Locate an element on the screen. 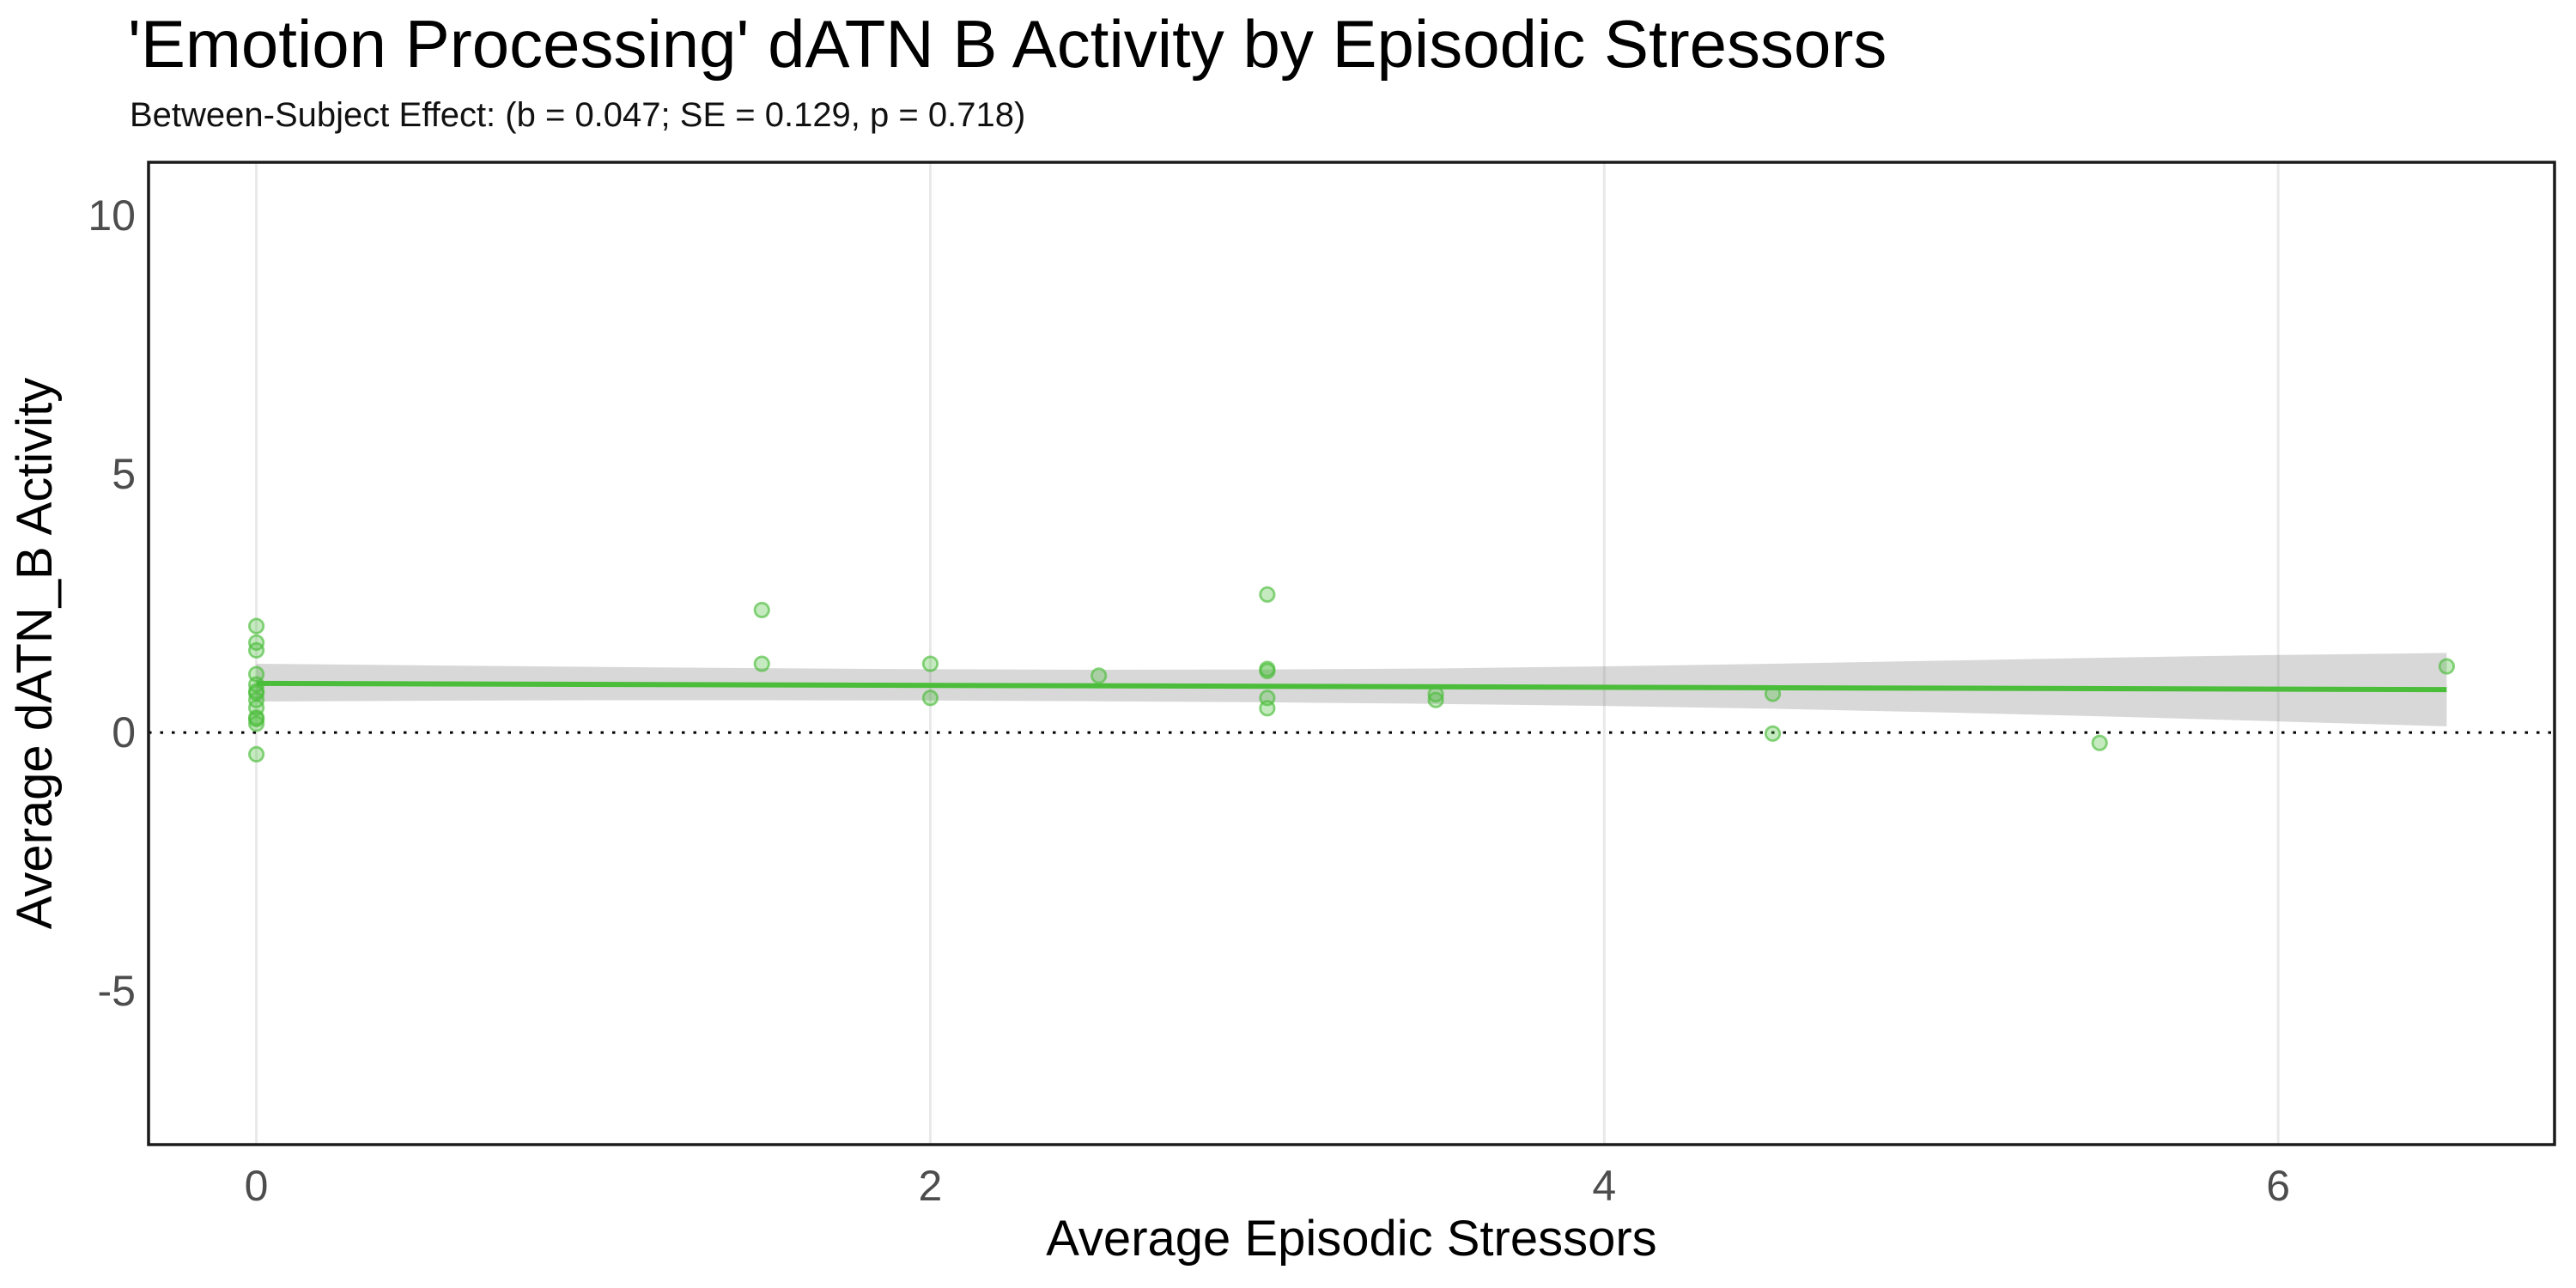 The height and width of the screenshot is (1288, 2576). x-tick-label: 2 is located at coordinates (931, 1186).